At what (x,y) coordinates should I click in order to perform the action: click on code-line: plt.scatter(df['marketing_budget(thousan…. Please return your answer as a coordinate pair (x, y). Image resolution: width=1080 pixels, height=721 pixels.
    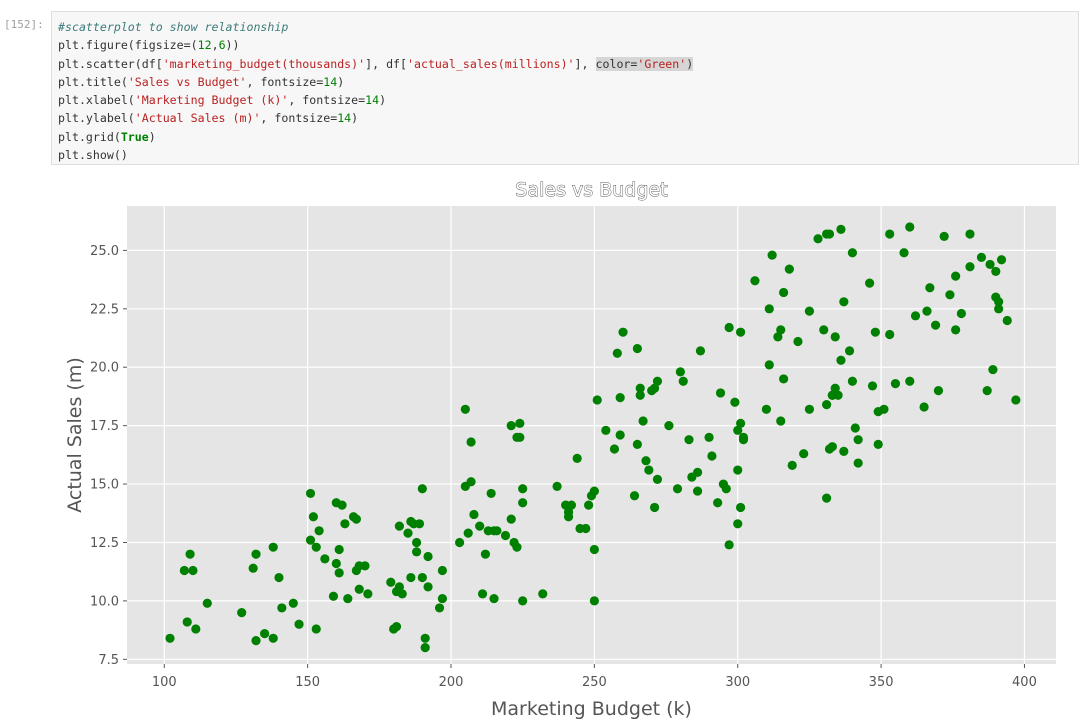
    Looking at the image, I should click on (568, 64).